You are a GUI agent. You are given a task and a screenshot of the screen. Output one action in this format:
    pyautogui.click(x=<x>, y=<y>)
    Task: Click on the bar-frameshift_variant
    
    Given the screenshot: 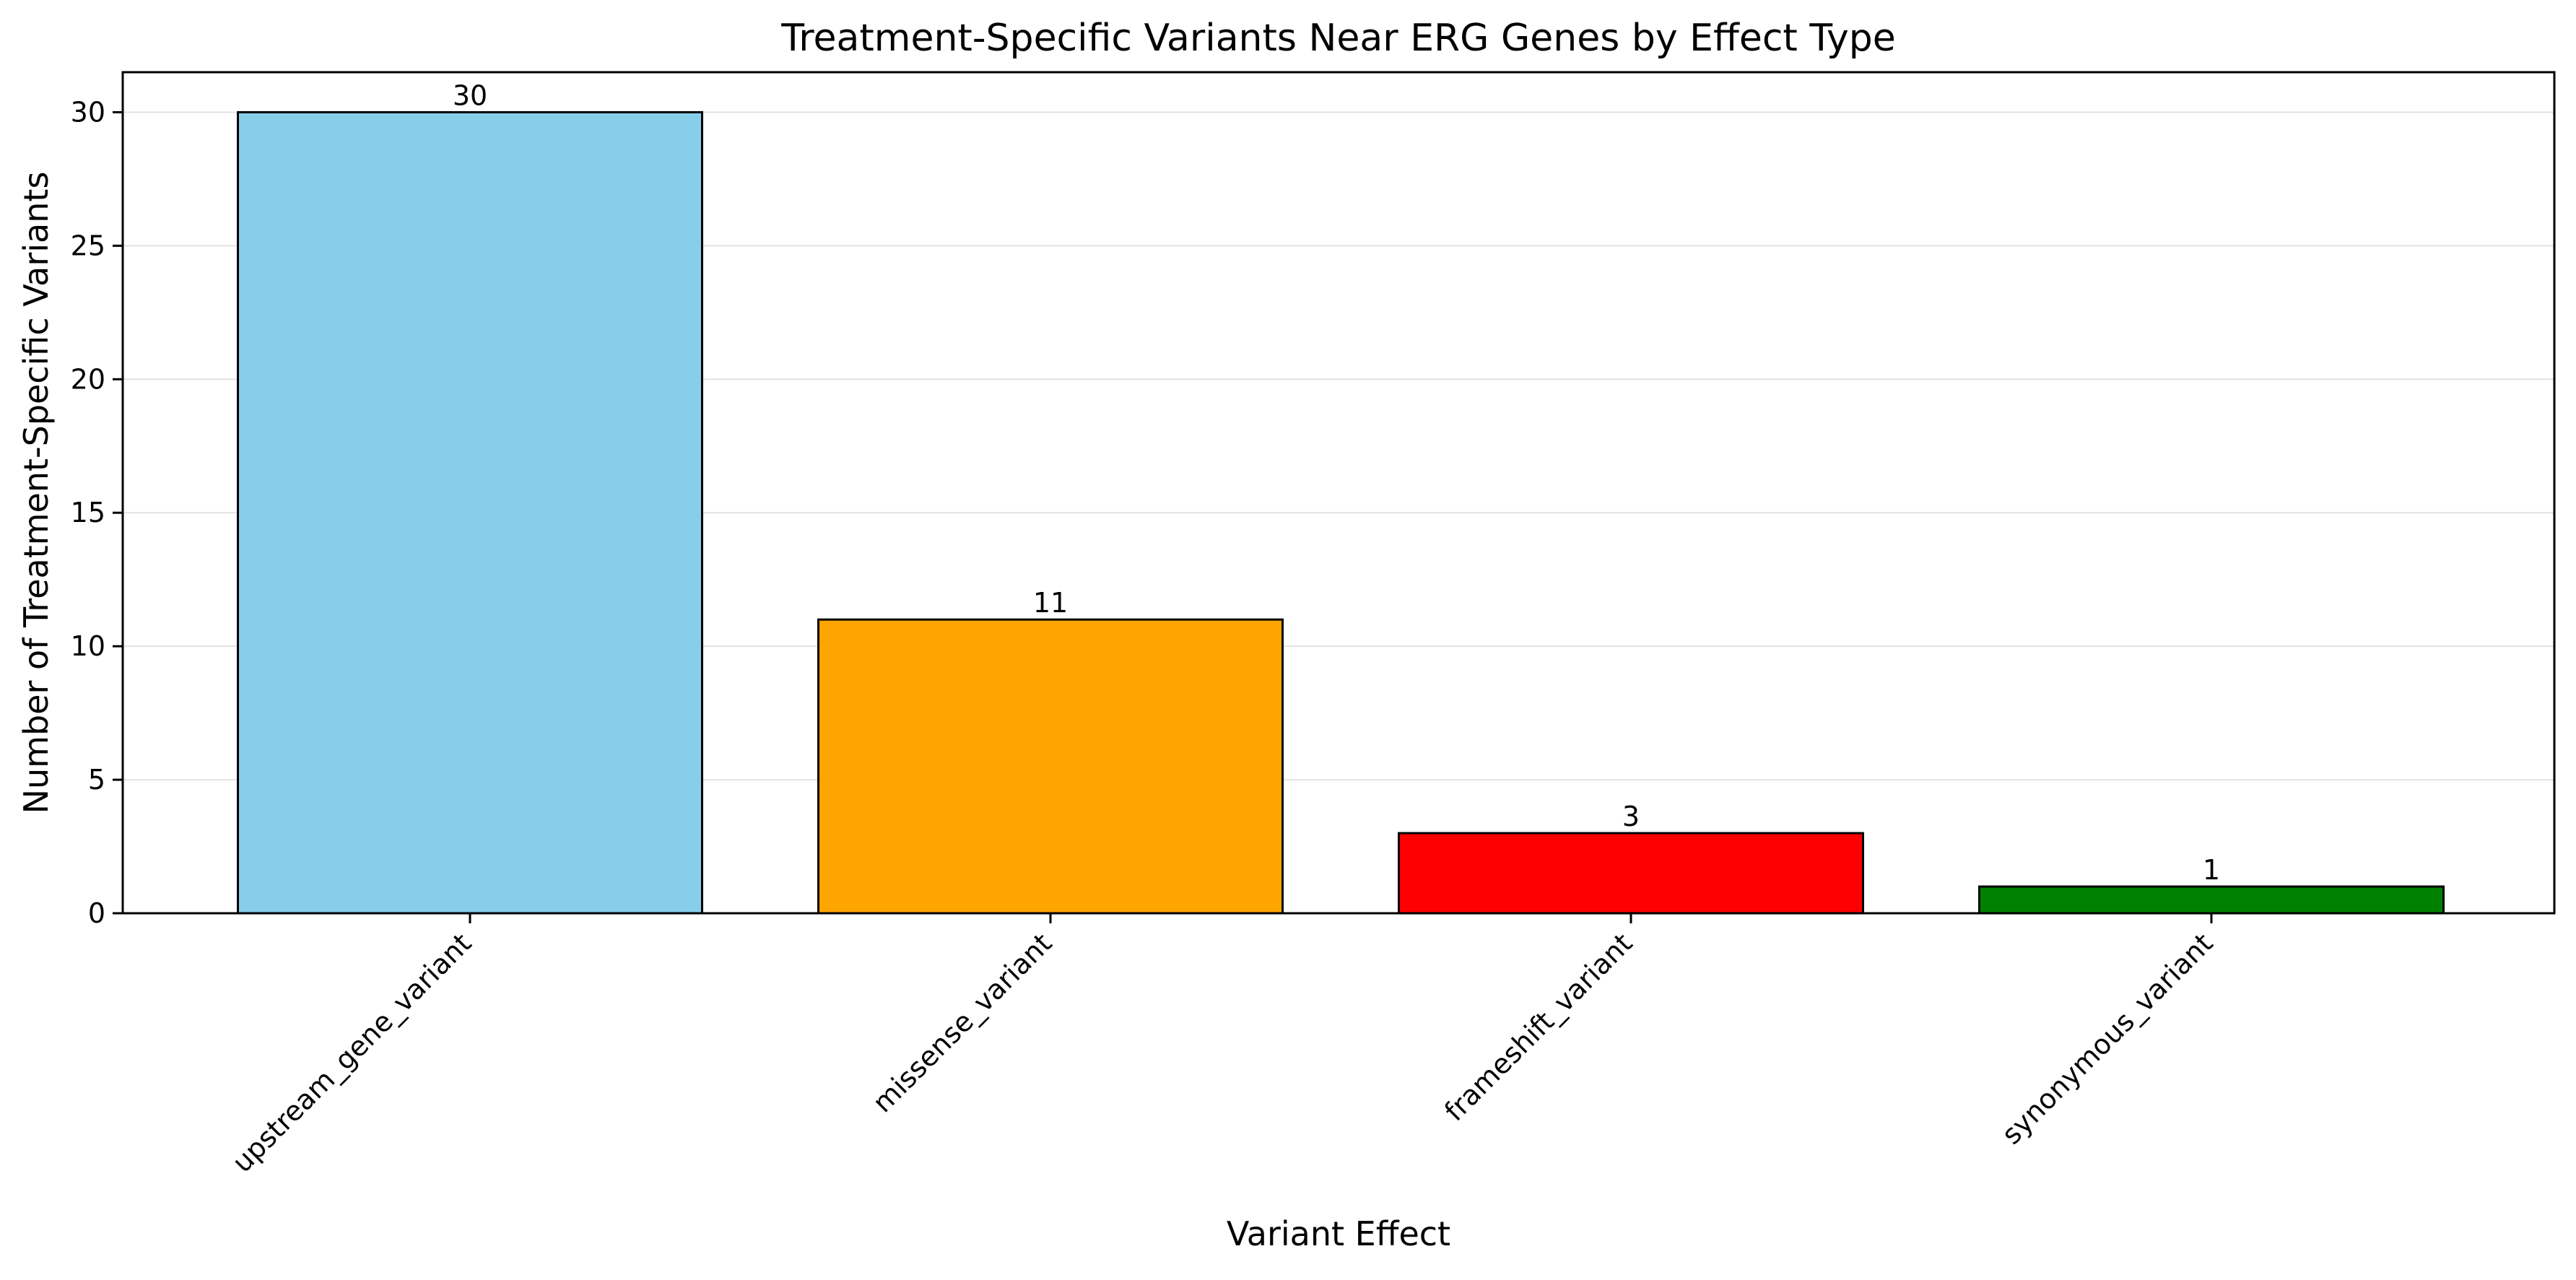 What is the action you would take?
    pyautogui.click(x=1631, y=873)
    